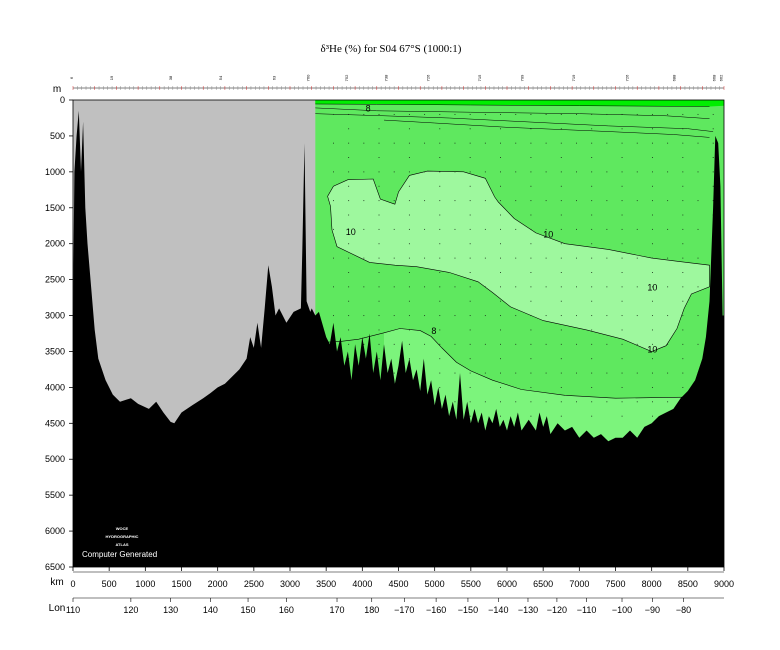  I want to click on longitude-tick-label: −110, so click(587, 610).